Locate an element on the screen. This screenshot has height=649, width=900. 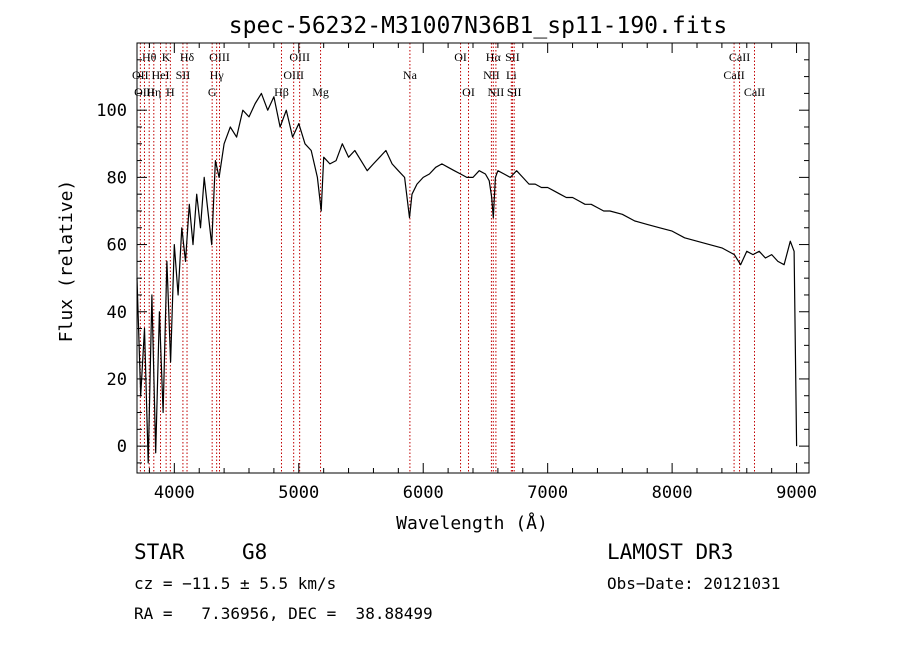
line-marker-label-16: Na is located at coordinates (410, 75).